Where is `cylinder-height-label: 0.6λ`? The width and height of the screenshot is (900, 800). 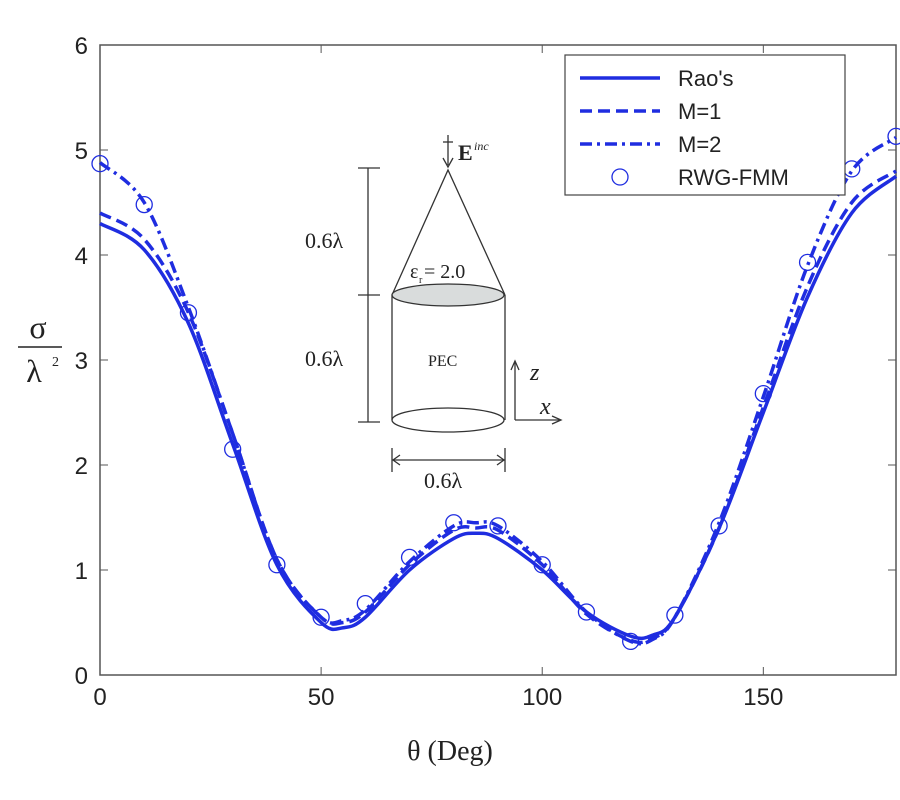
cylinder-height-label: 0.6λ is located at coordinates (324, 358).